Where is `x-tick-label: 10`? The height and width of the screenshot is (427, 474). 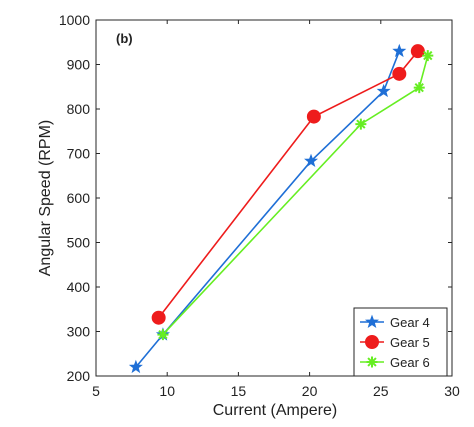
x-tick-label: 10 is located at coordinates (167, 391).